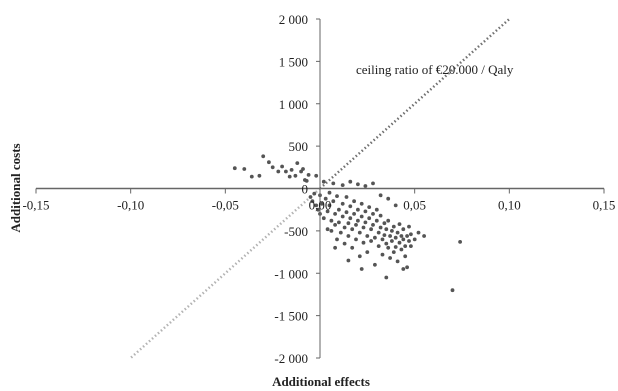  What do you see at coordinates (299, 146) in the screenshot?
I see `y-tick-label: 500` at bounding box center [299, 146].